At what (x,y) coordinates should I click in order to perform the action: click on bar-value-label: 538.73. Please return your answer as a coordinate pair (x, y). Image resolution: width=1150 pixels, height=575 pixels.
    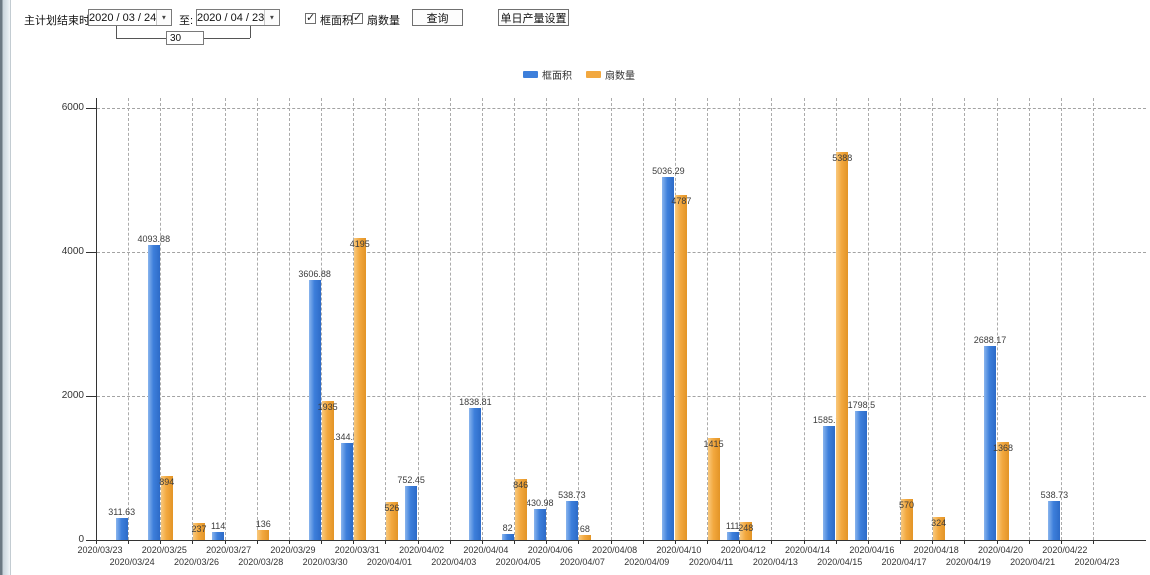
    Looking at the image, I should click on (572, 495).